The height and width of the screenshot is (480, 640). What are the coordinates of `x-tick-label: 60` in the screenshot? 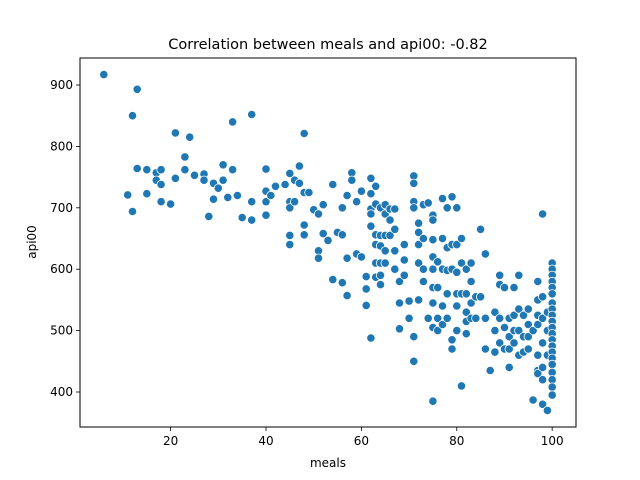 It's located at (361, 441).